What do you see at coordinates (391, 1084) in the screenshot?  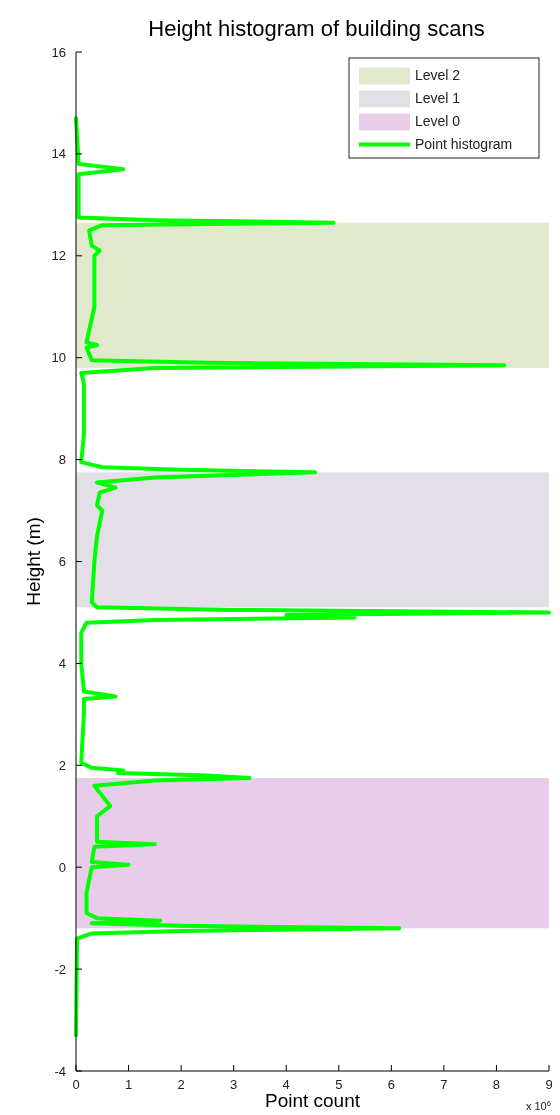 I see `x-tick-label: 6` at bounding box center [391, 1084].